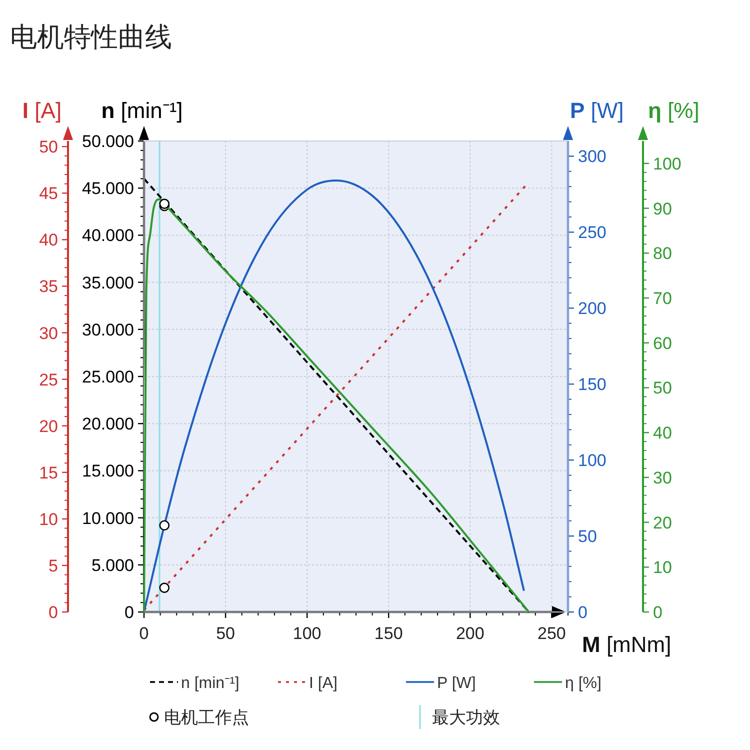 The height and width of the screenshot is (750, 750). Describe the element at coordinates (662, 433) in the screenshot. I see `y-tick-label: 40` at that location.